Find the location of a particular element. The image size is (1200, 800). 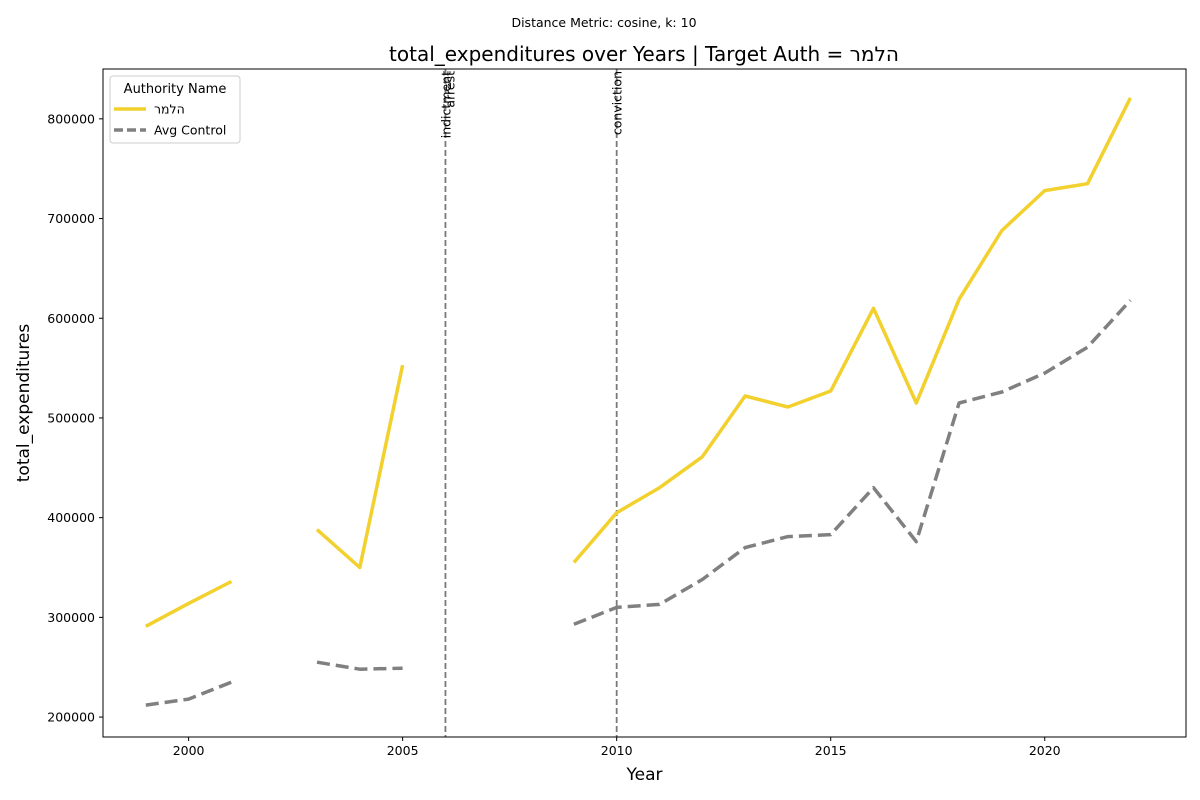

y-axis-label: total_expenditures is located at coordinates (24, 403).